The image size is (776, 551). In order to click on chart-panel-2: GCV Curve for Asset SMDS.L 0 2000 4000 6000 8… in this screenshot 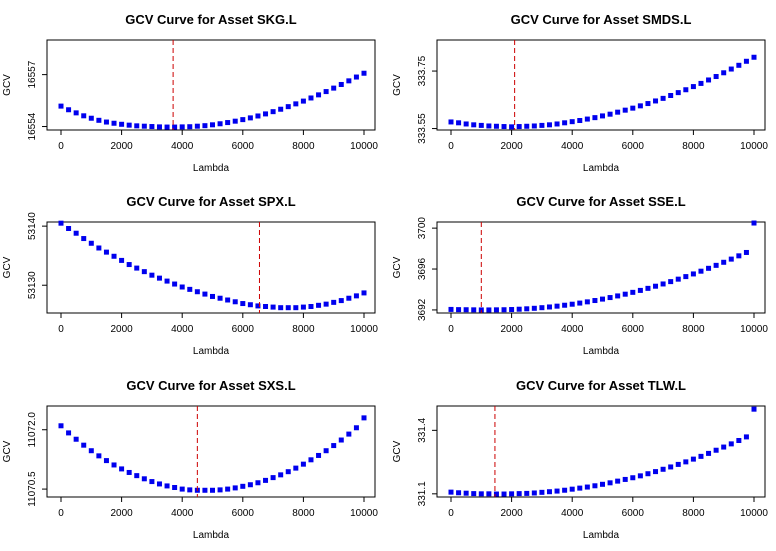, I will do `click(580, 93)`.